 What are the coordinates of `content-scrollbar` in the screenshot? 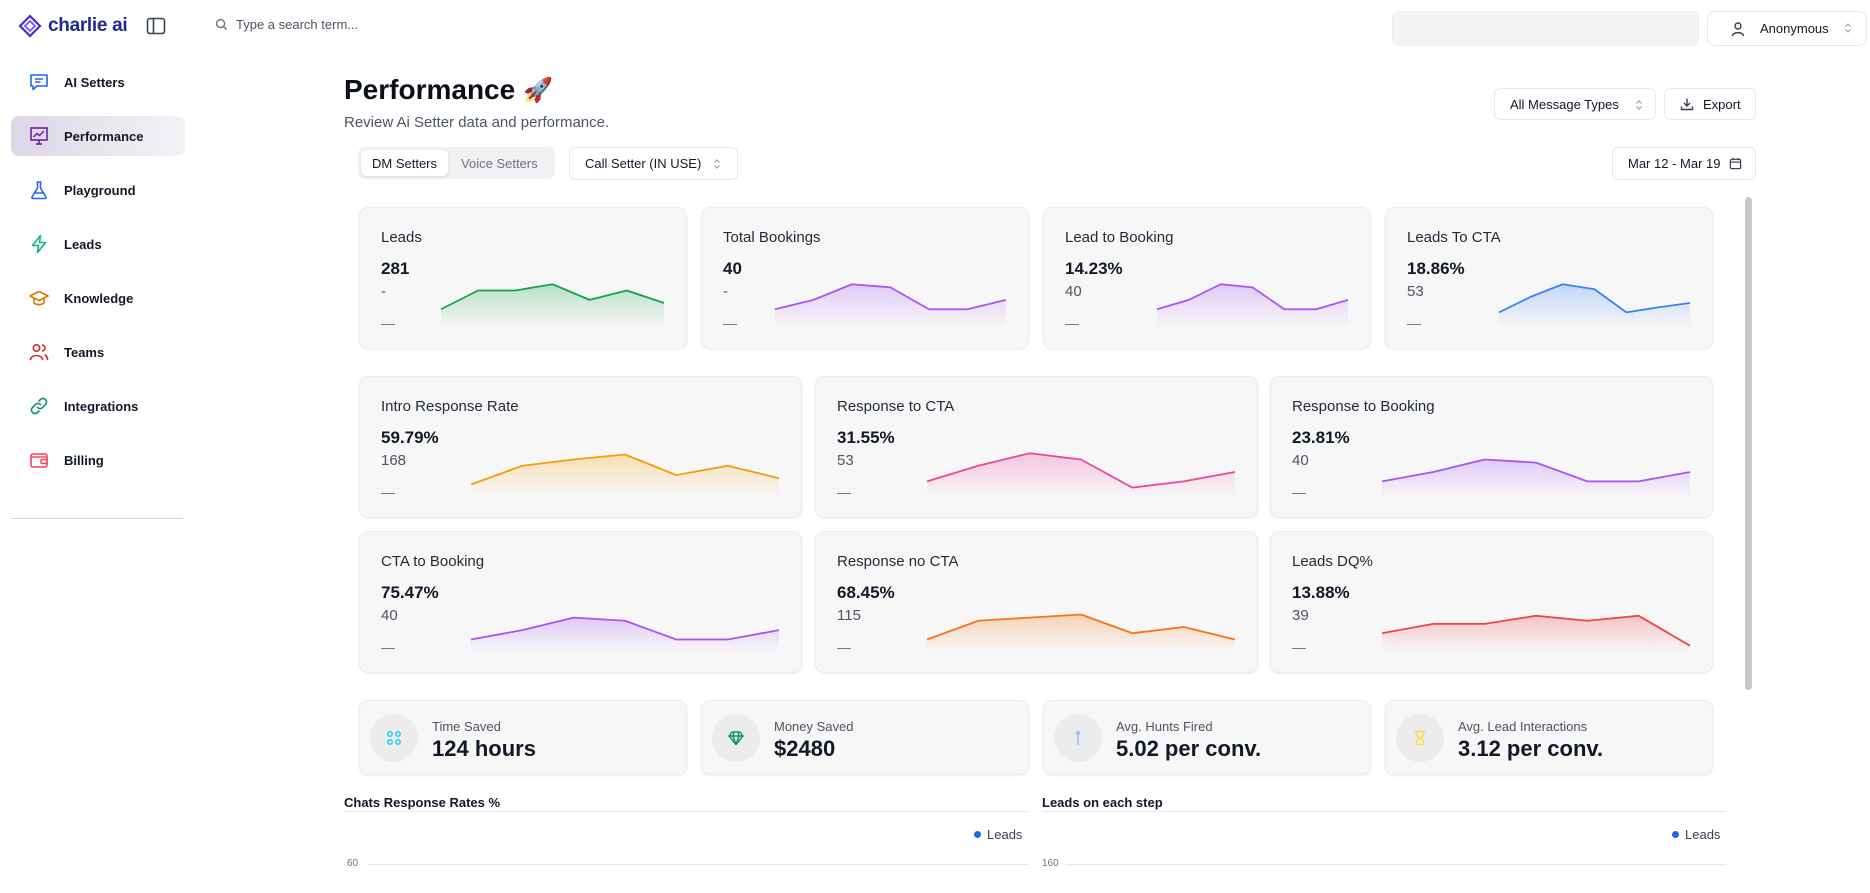 It's located at (1748, 544).